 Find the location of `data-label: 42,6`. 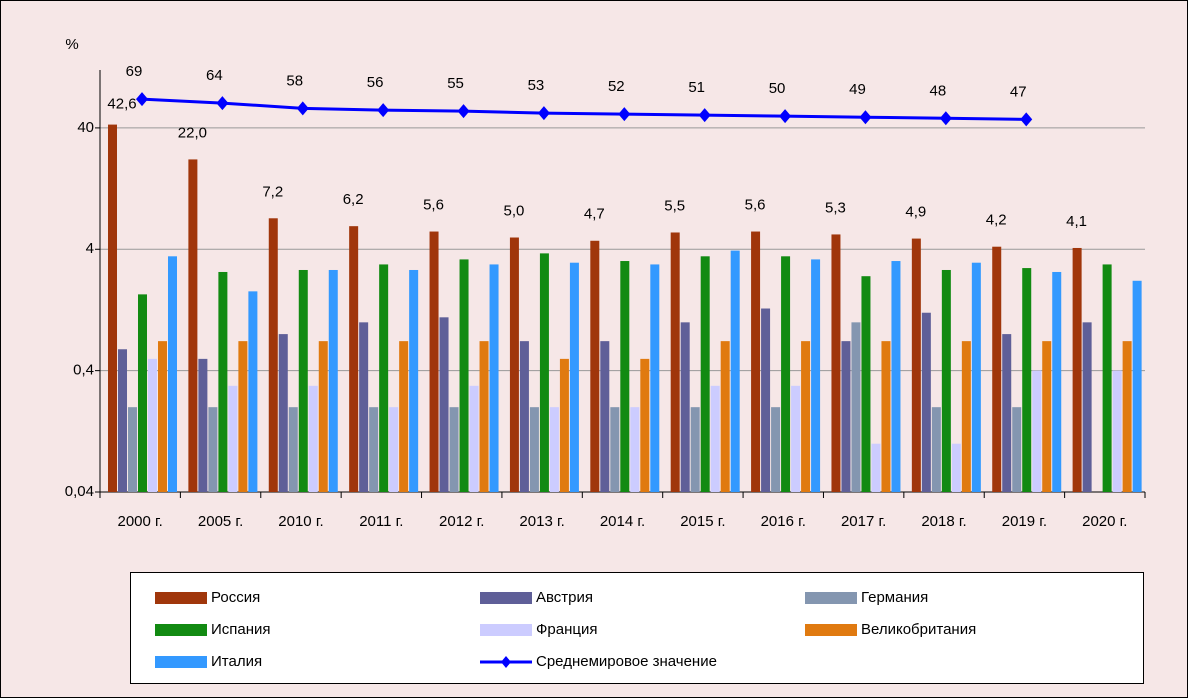

data-label: 42,6 is located at coordinates (121, 104).